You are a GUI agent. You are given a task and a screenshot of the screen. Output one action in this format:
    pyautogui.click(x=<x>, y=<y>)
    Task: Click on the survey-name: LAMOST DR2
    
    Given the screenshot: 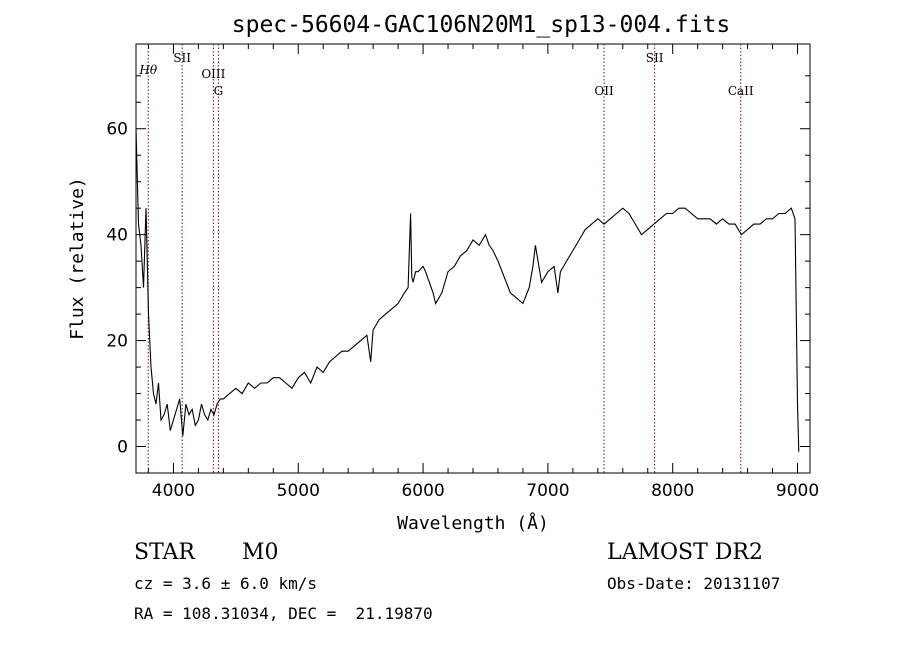 What is the action you would take?
    pyautogui.click(x=685, y=552)
    